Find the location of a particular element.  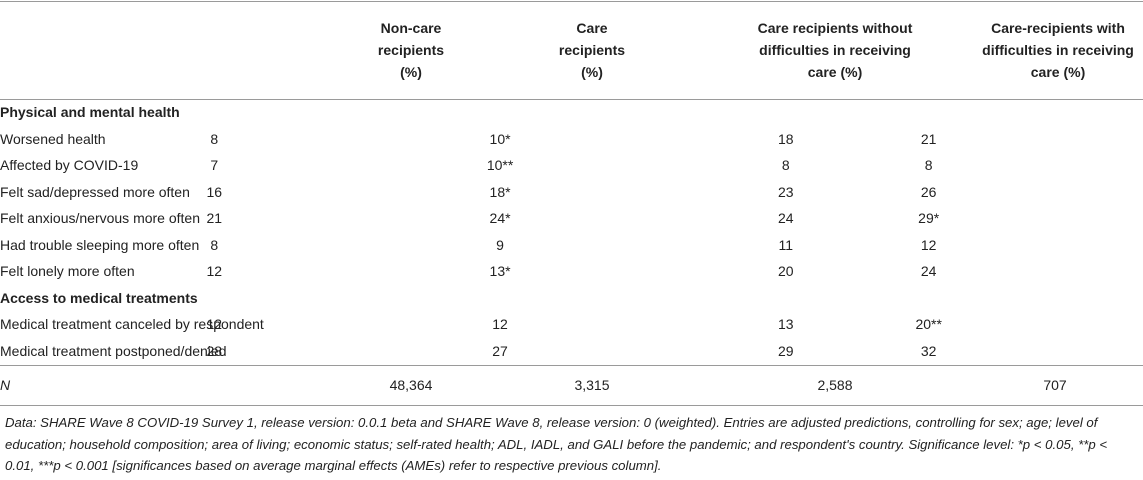

table-row: Felt lonely more often 12 13* 20 24 is located at coordinates (571, 271).